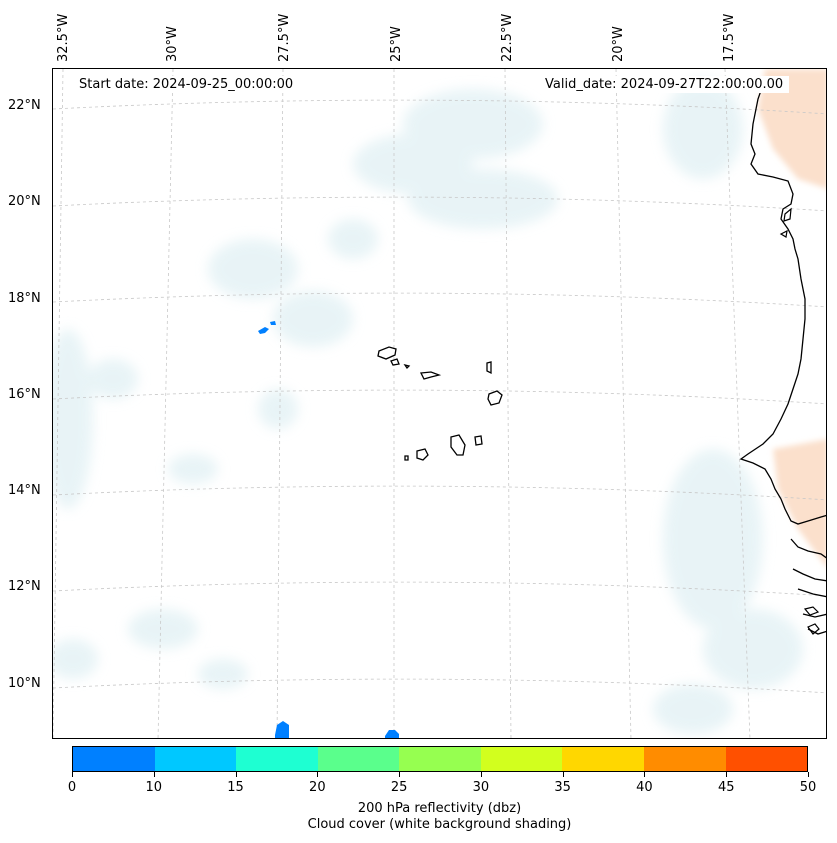  What do you see at coordinates (24, 394) in the screenshot?
I see `lat-label-16n: 16°N` at bounding box center [24, 394].